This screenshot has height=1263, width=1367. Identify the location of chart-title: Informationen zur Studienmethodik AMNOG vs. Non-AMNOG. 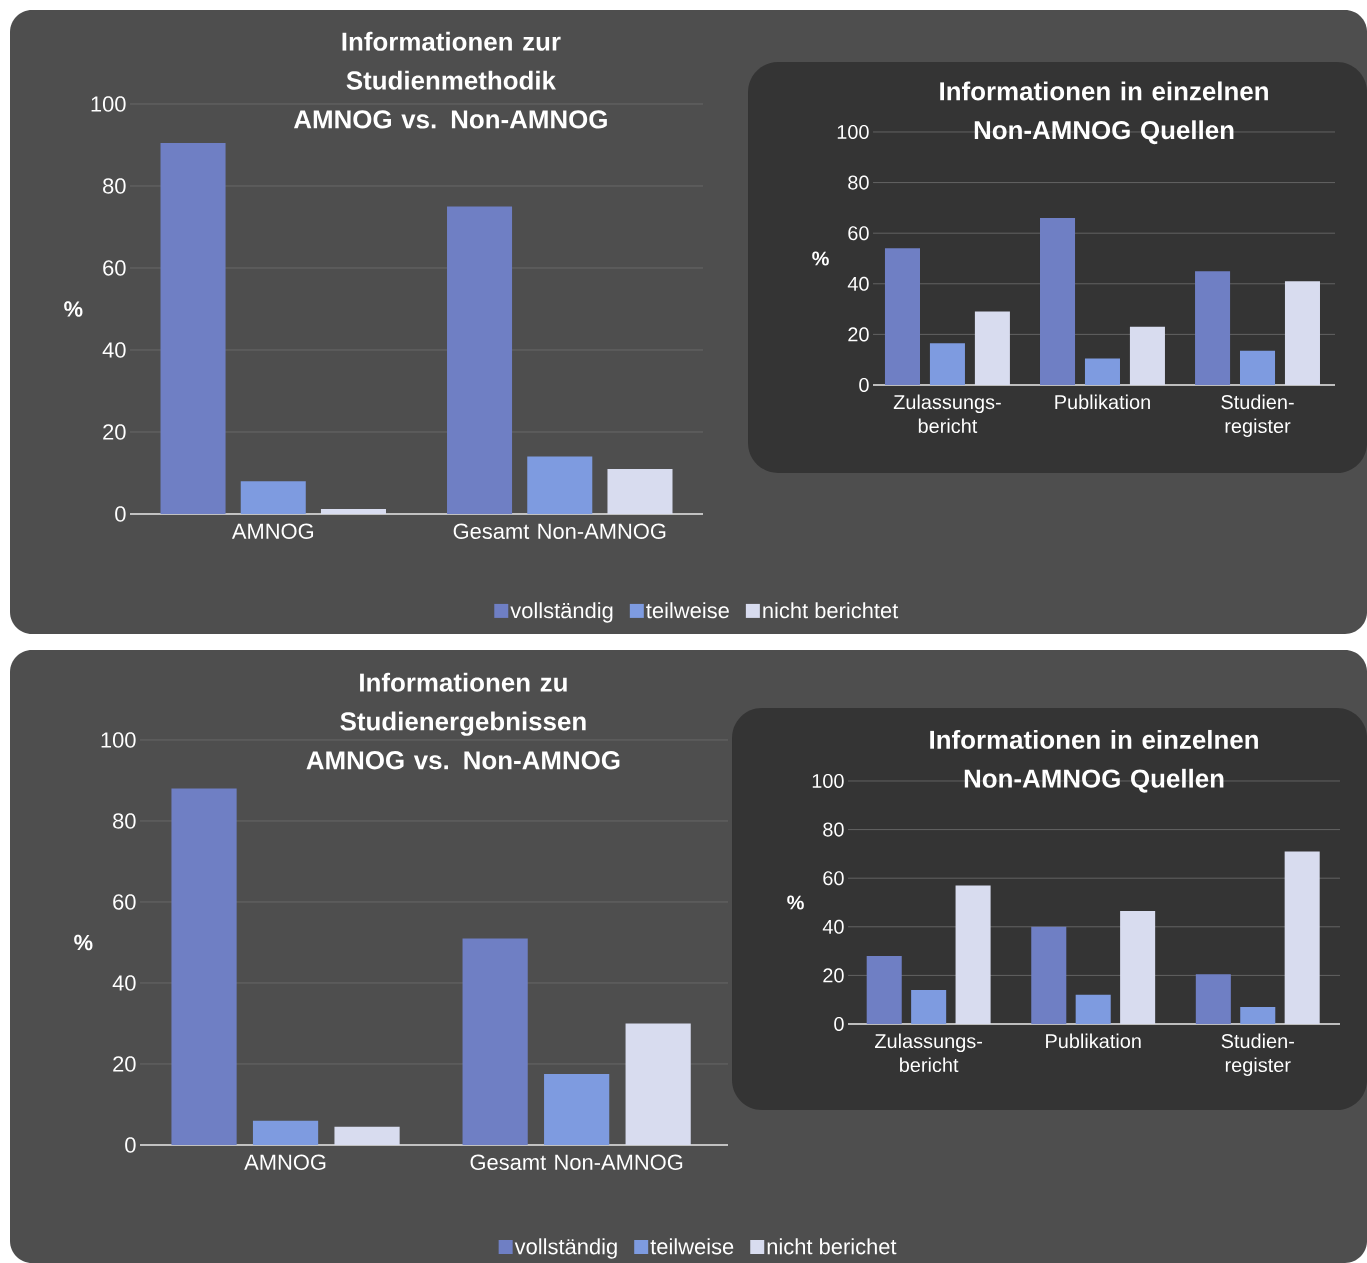
(450, 80).